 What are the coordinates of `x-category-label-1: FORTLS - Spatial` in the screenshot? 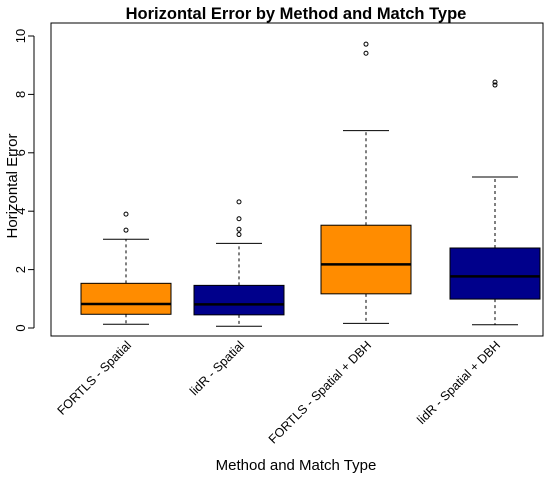 It's located at (94, 377).